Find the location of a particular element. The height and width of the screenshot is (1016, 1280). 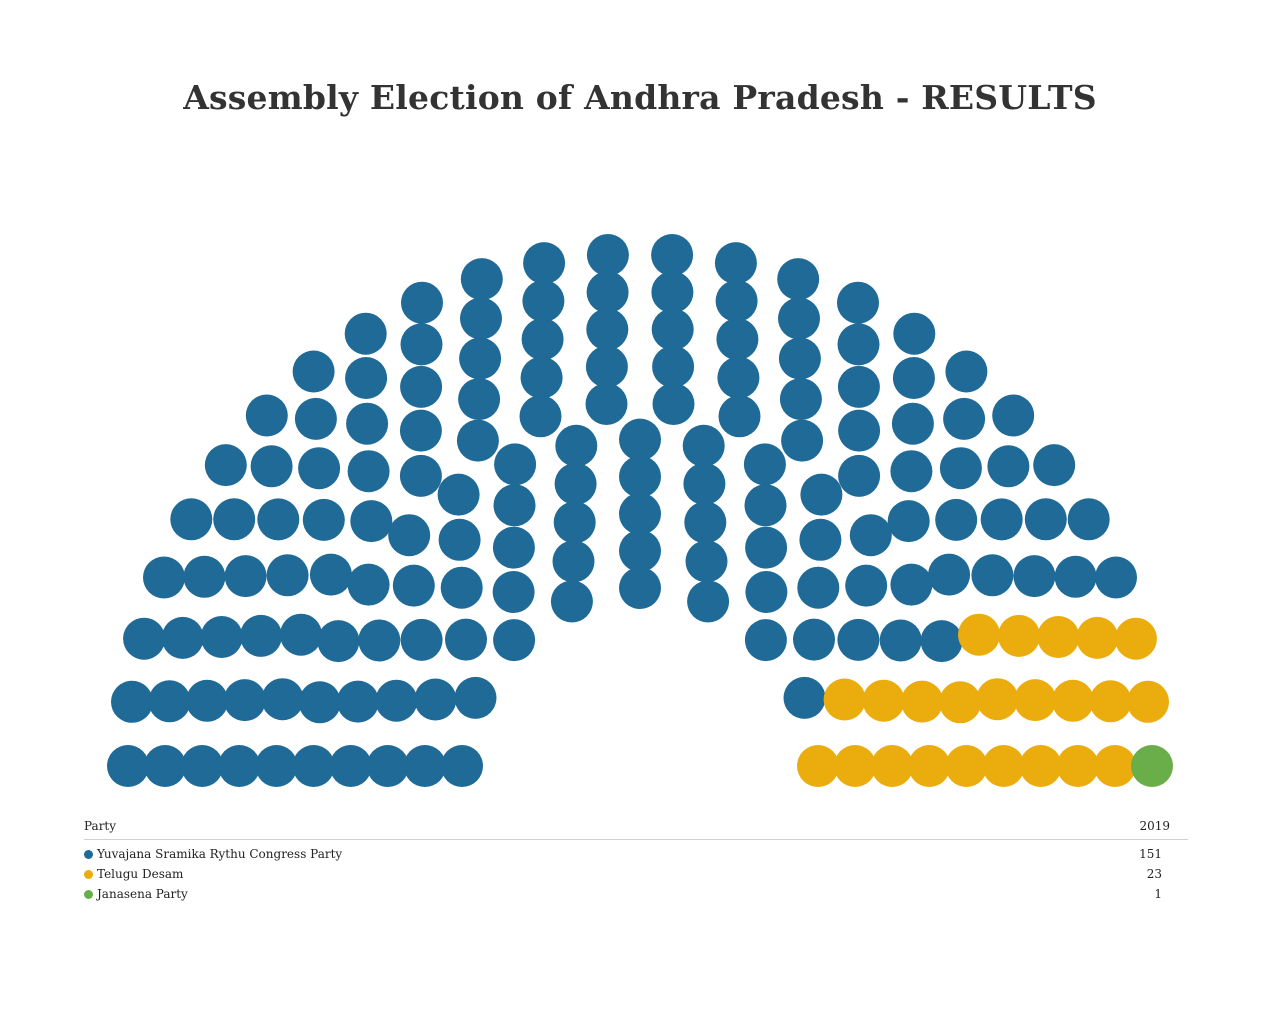

legend-party-name: Yuvajana Sramika Rythu Congress Party is located at coordinates (220, 854).